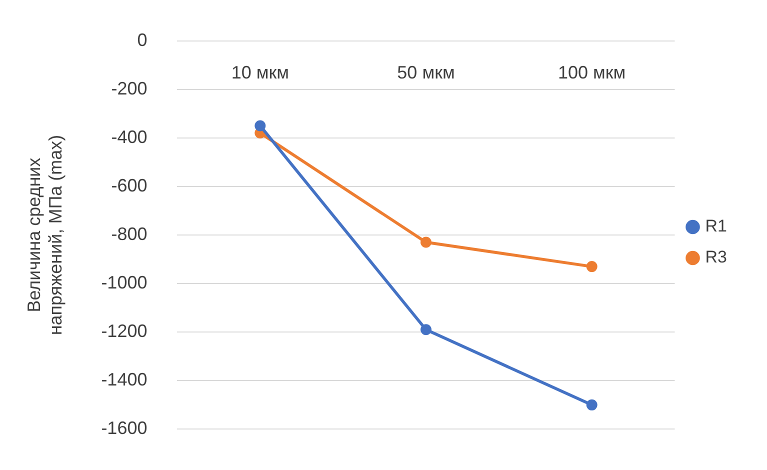 The width and height of the screenshot is (767, 470). Describe the element at coordinates (129, 185) in the screenshot. I see `y-tick-label: -600` at that location.